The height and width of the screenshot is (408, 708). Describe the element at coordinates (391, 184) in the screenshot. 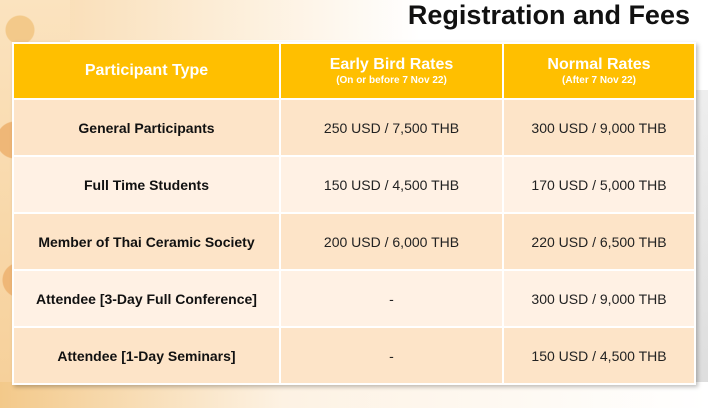

I see `early-rate-cell: 150 USD / 4,500 THB` at that location.